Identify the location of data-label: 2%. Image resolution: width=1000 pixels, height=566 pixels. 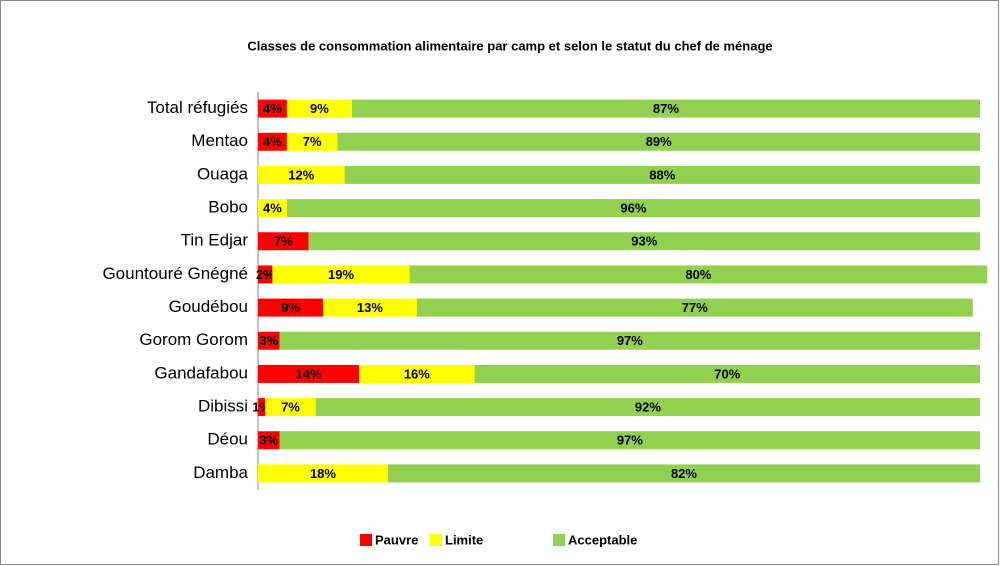
(265, 274).